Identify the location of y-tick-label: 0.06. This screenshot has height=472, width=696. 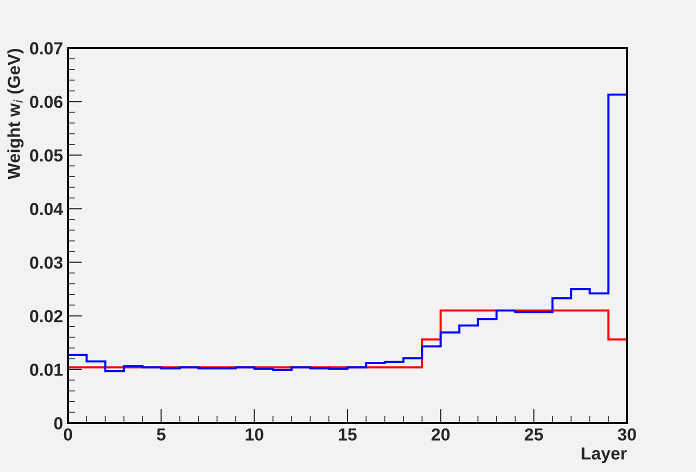
(46, 102).